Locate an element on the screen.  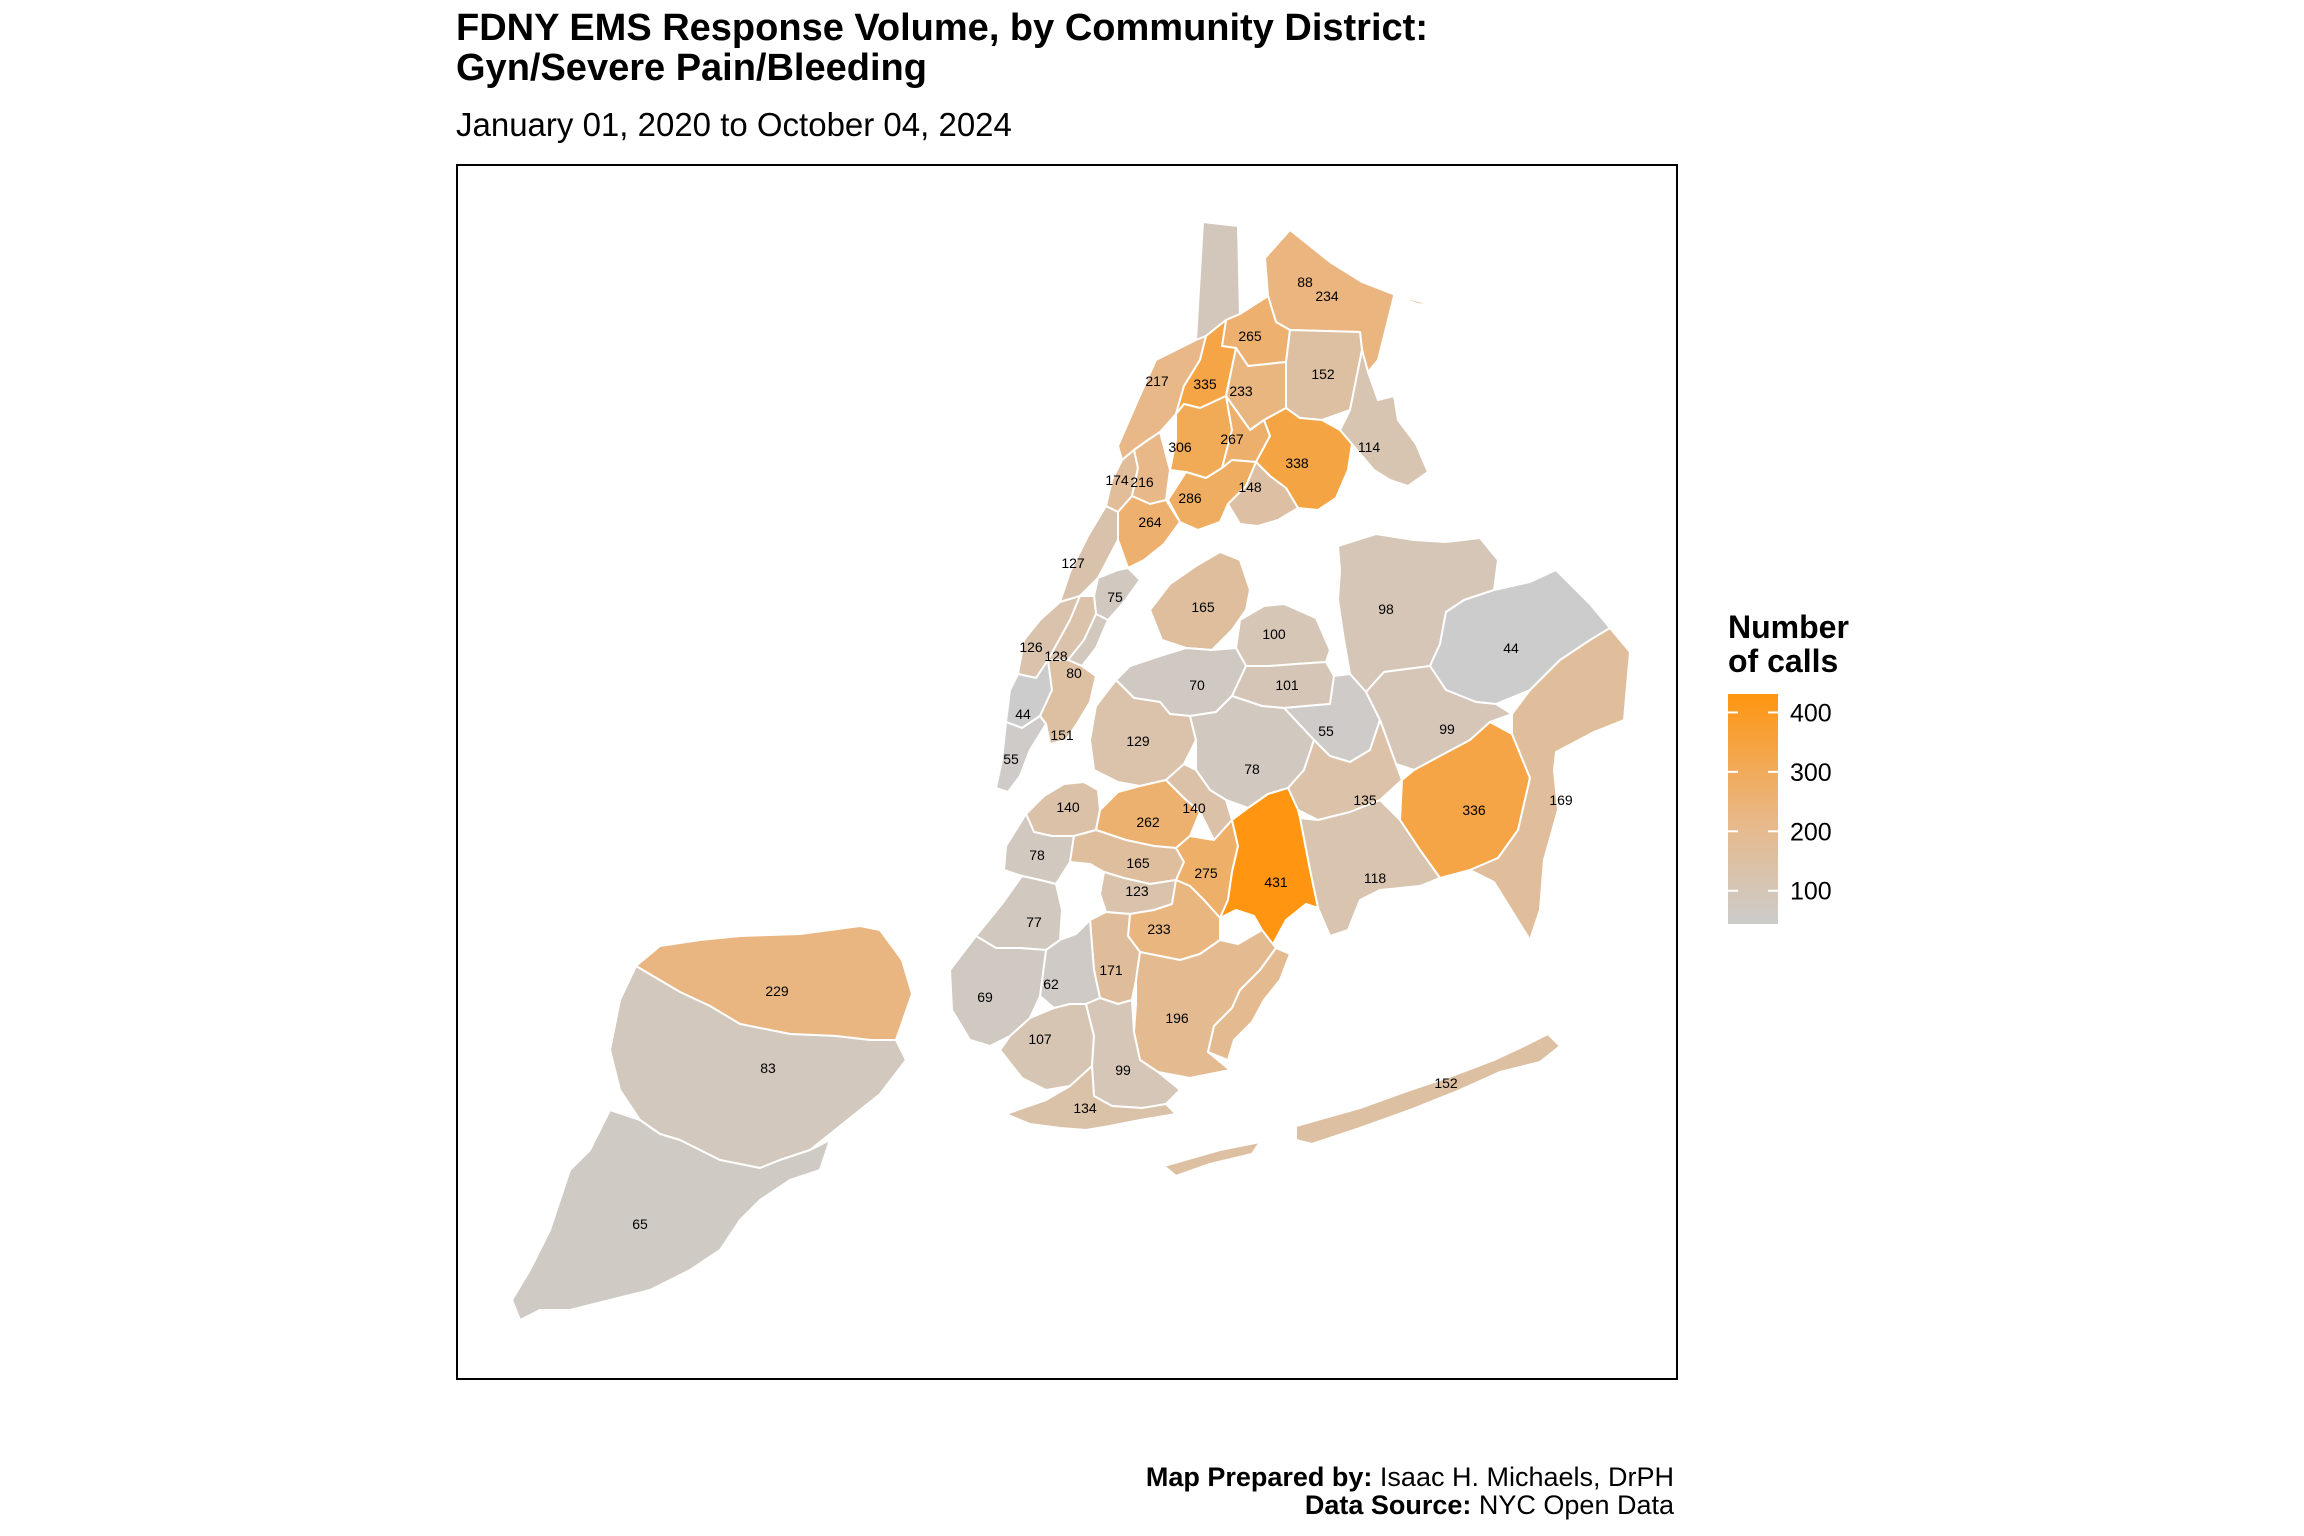
caption-source-label: Data Source: is located at coordinates (1388, 1505).